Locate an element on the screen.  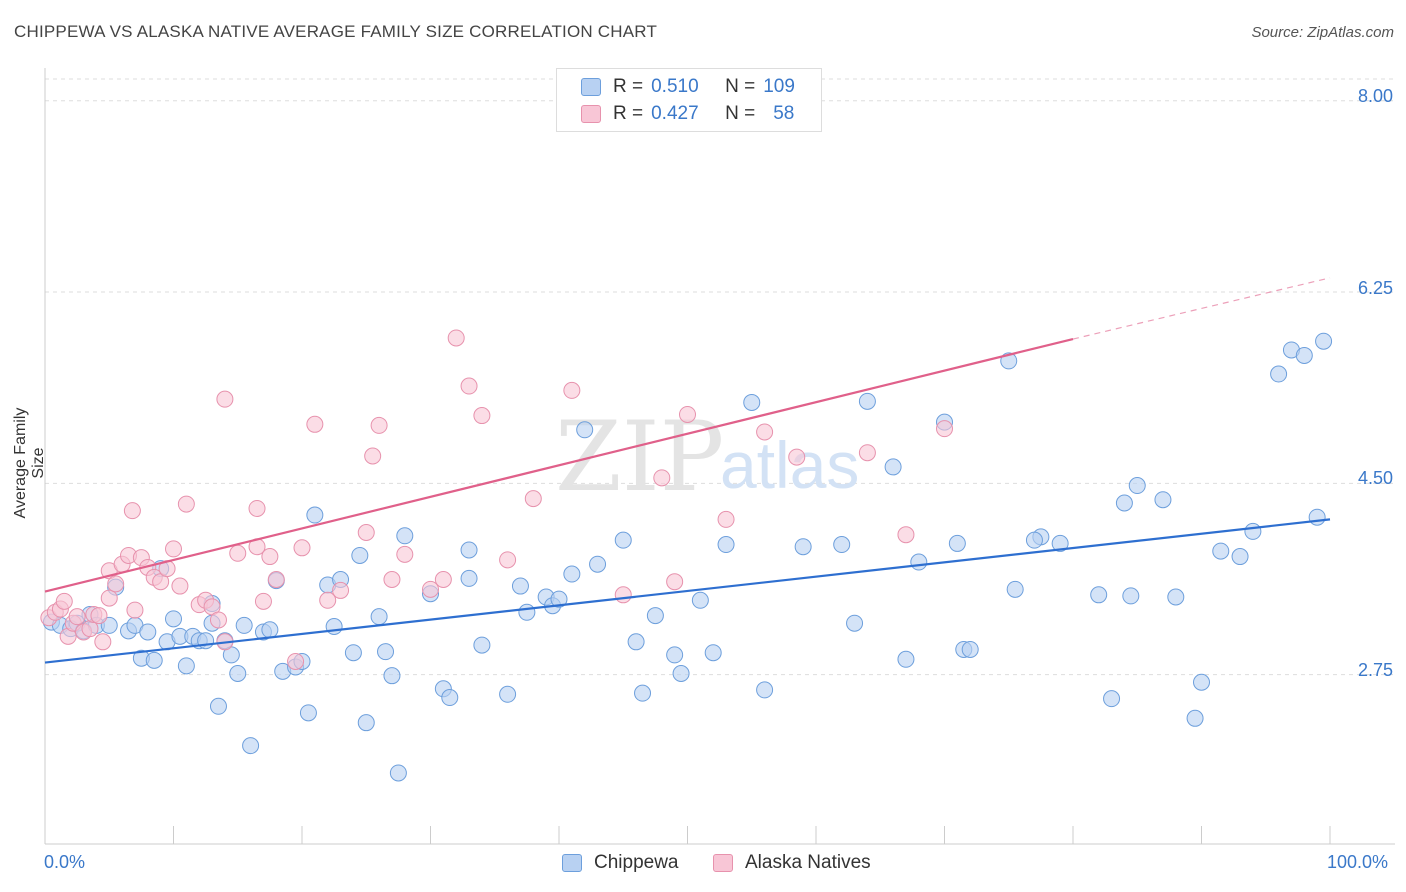
chippewa-trend-line is located at coordinates (687, 591).